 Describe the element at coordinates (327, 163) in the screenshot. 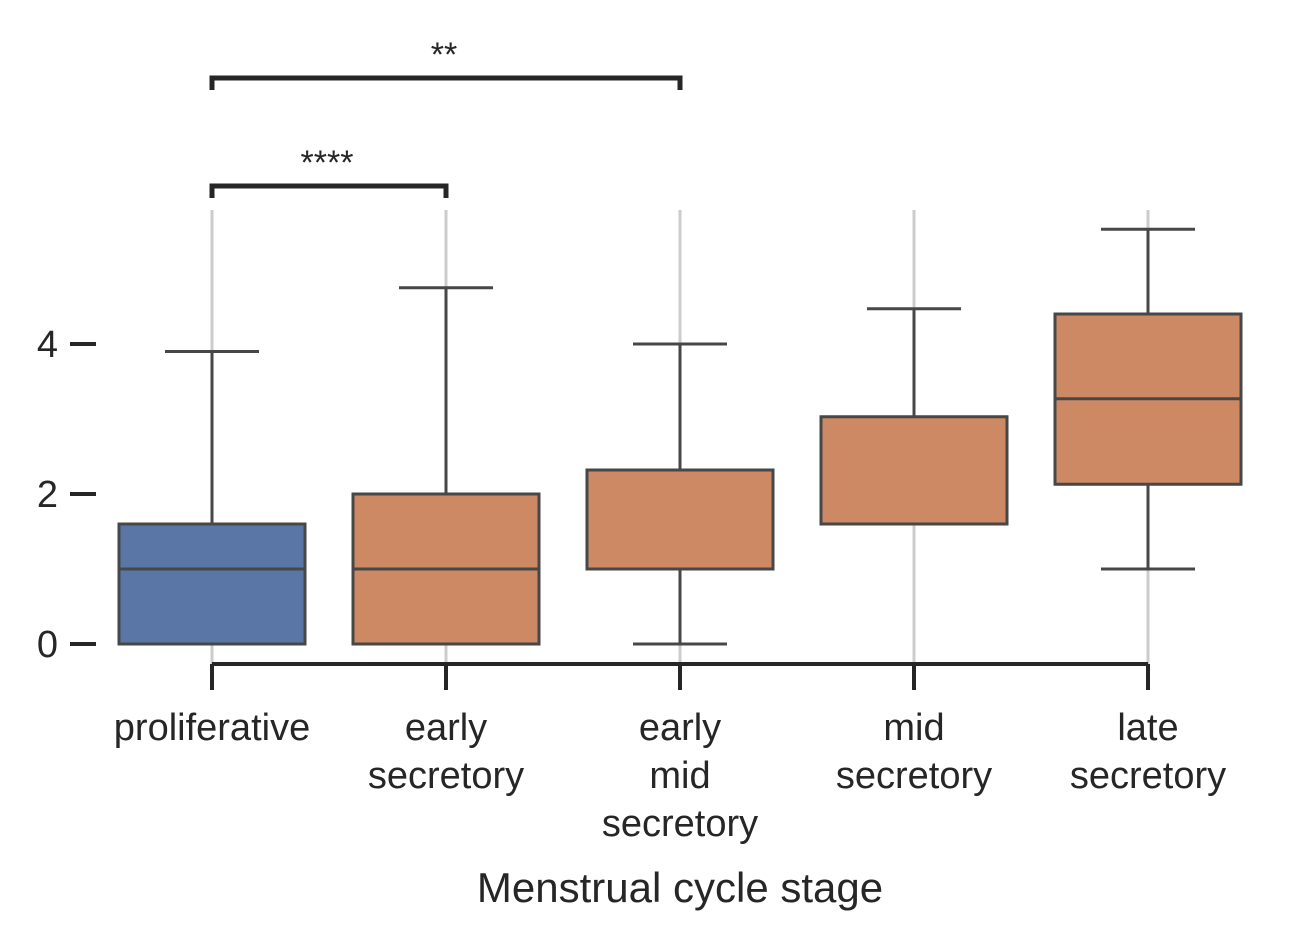

I see `significance-label: ****` at that location.